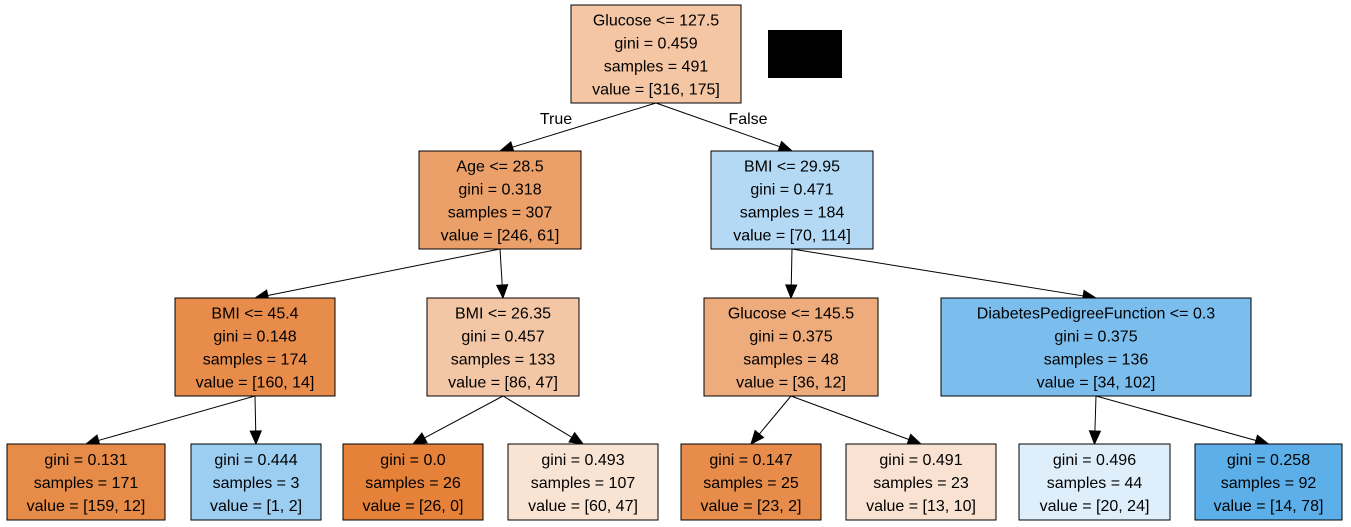  I want to click on edge-label: False, so click(747, 119).